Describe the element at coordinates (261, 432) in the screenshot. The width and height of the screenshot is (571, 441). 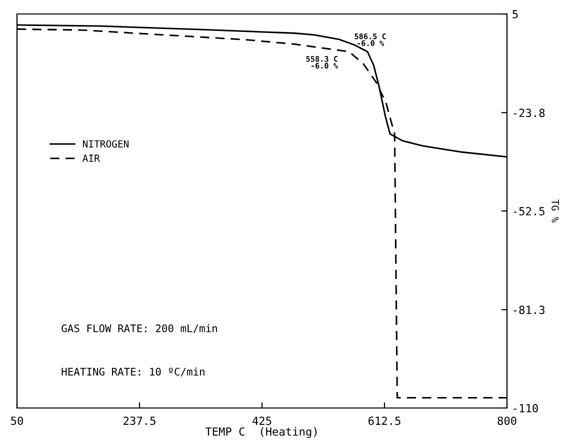
I see `x-axis-title: TEMP C (Heating)` at that location.